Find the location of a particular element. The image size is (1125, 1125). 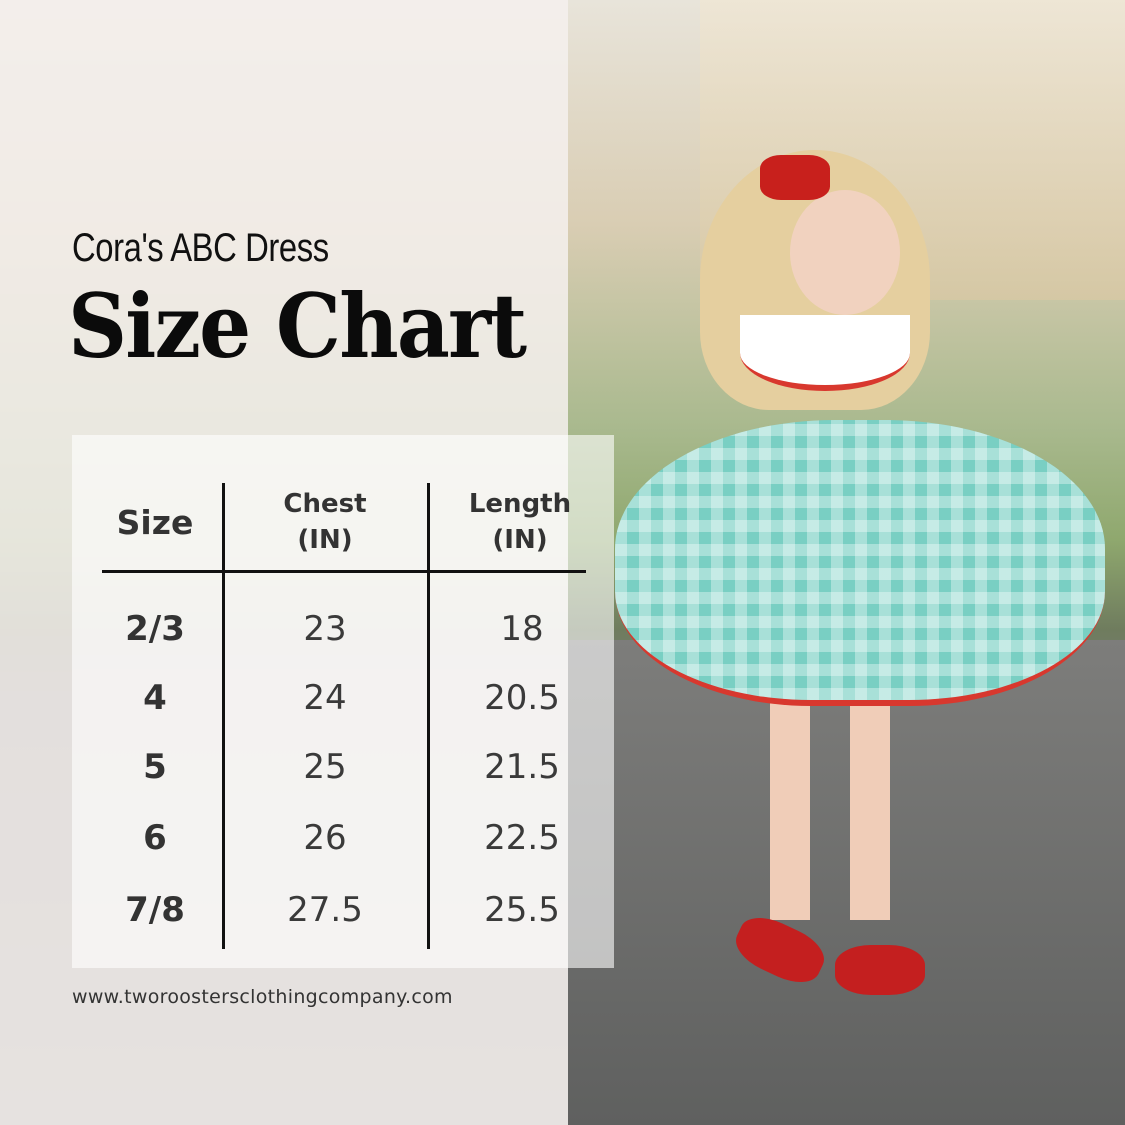

size-cell: 6 is located at coordinates (155, 838).